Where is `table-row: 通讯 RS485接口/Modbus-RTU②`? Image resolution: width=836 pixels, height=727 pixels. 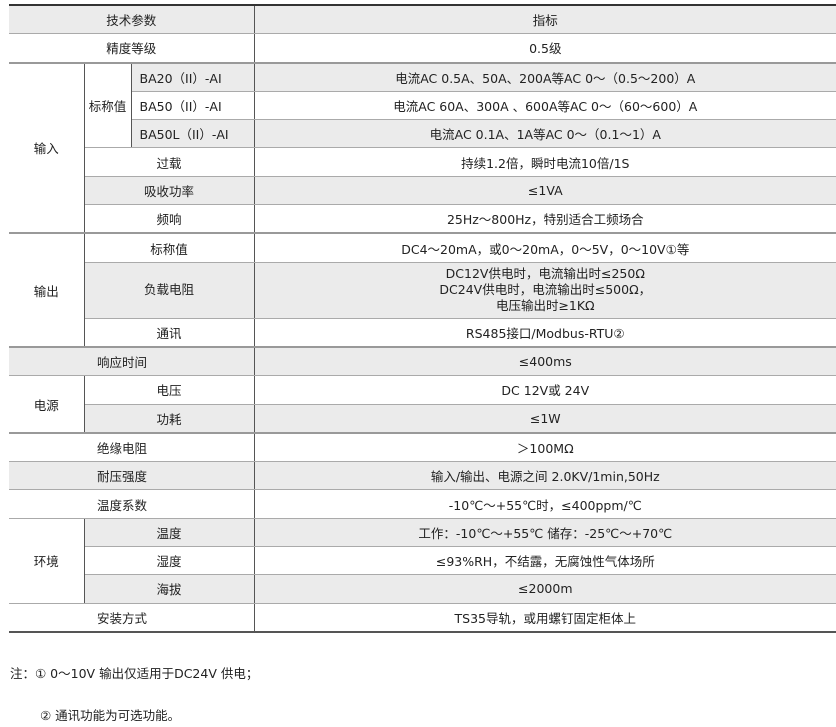 table-row: 通讯 RS485接口/Modbus-RTU② is located at coordinates (422, 332).